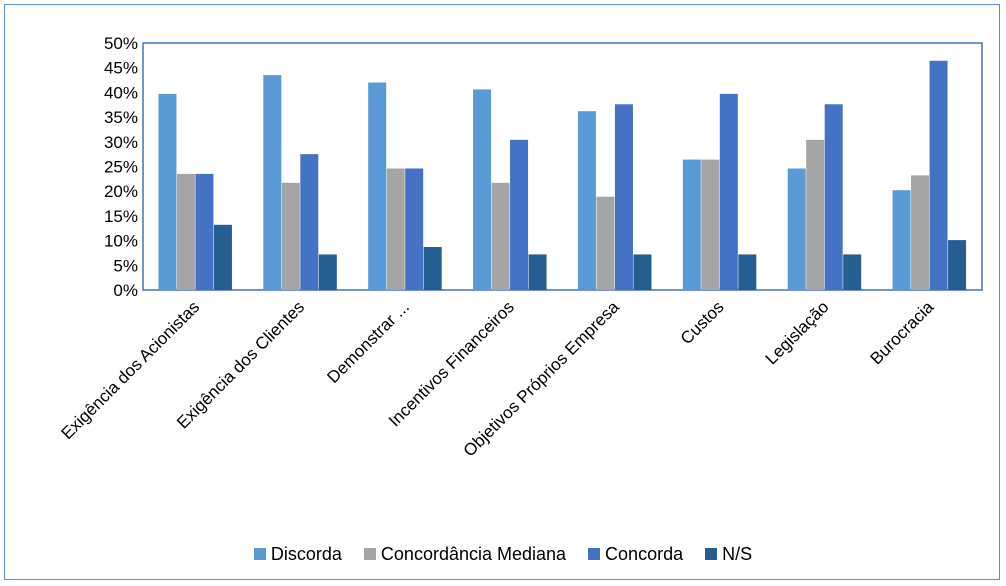 The height and width of the screenshot is (586, 1006). What do you see at coordinates (121, 142) in the screenshot?
I see `y-tick-label: 30%` at bounding box center [121, 142].